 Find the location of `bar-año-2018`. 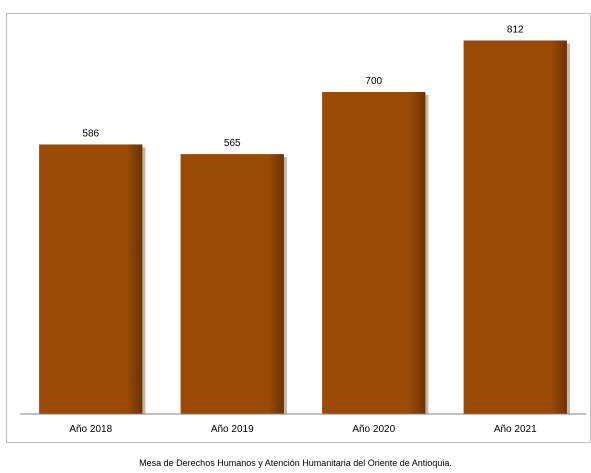

bar-año-2018 is located at coordinates (91, 279).